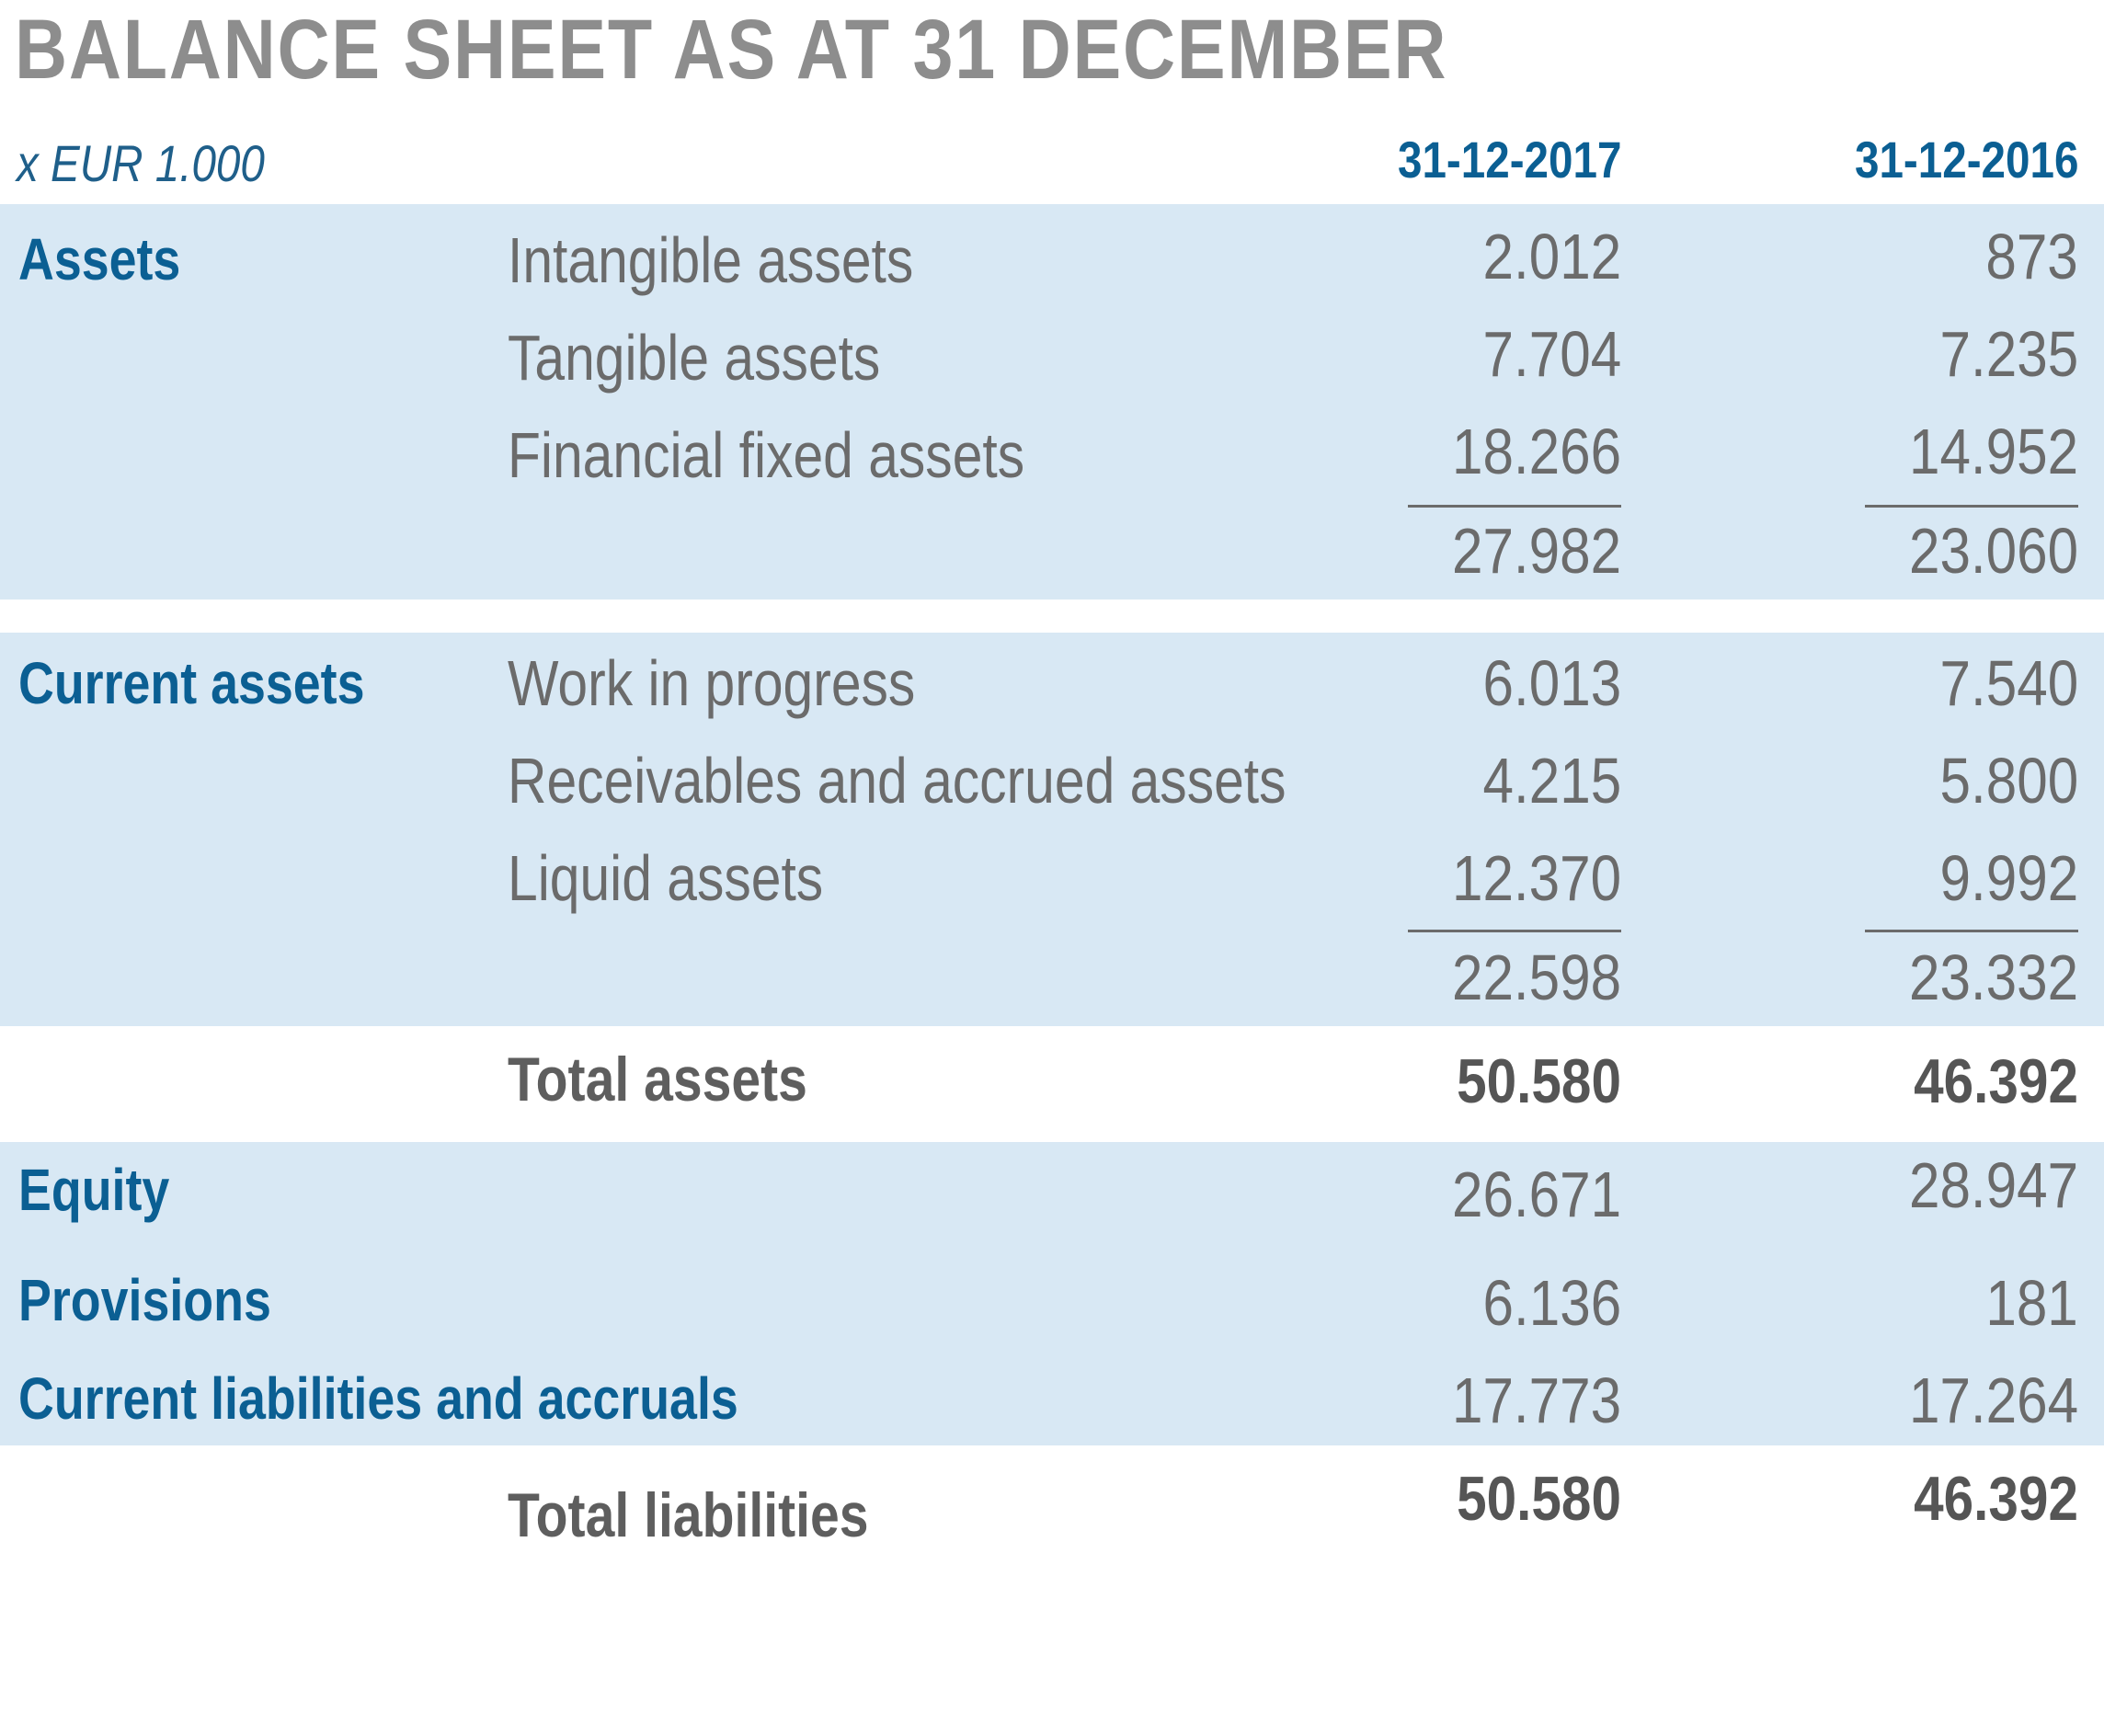  What do you see at coordinates (694, 358) in the screenshot?
I see `row-label-tangible-assets: Tangible assets` at bounding box center [694, 358].